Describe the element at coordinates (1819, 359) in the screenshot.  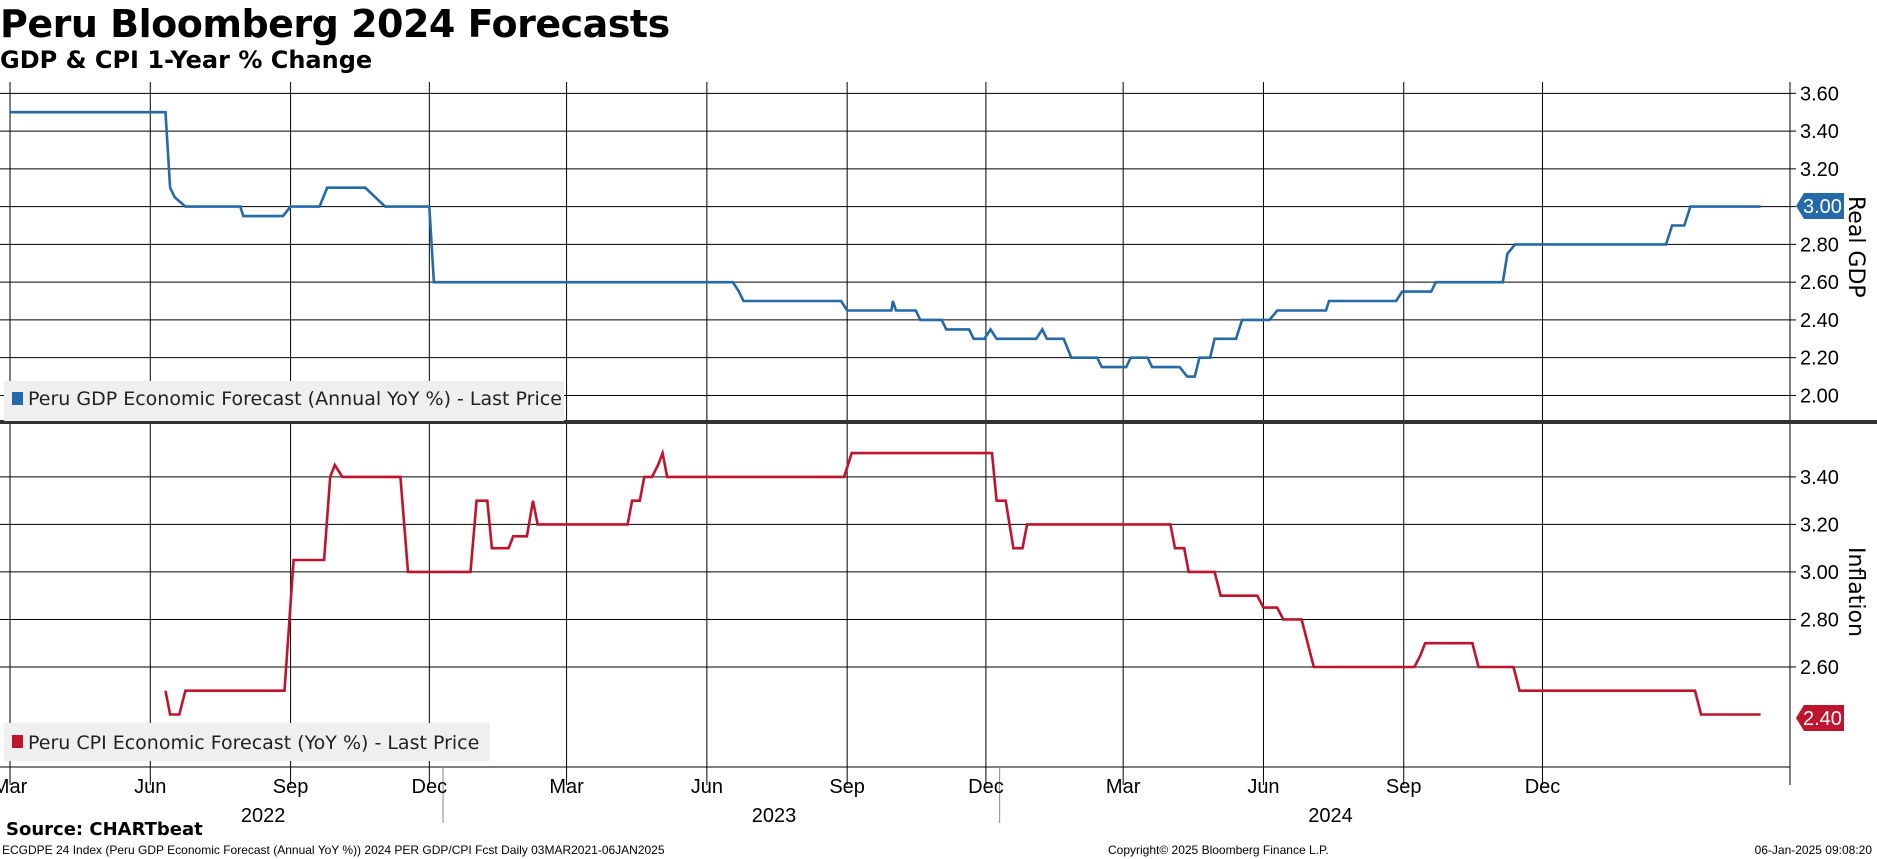
I see `gdp-y-tick-label: 2.20` at that location.